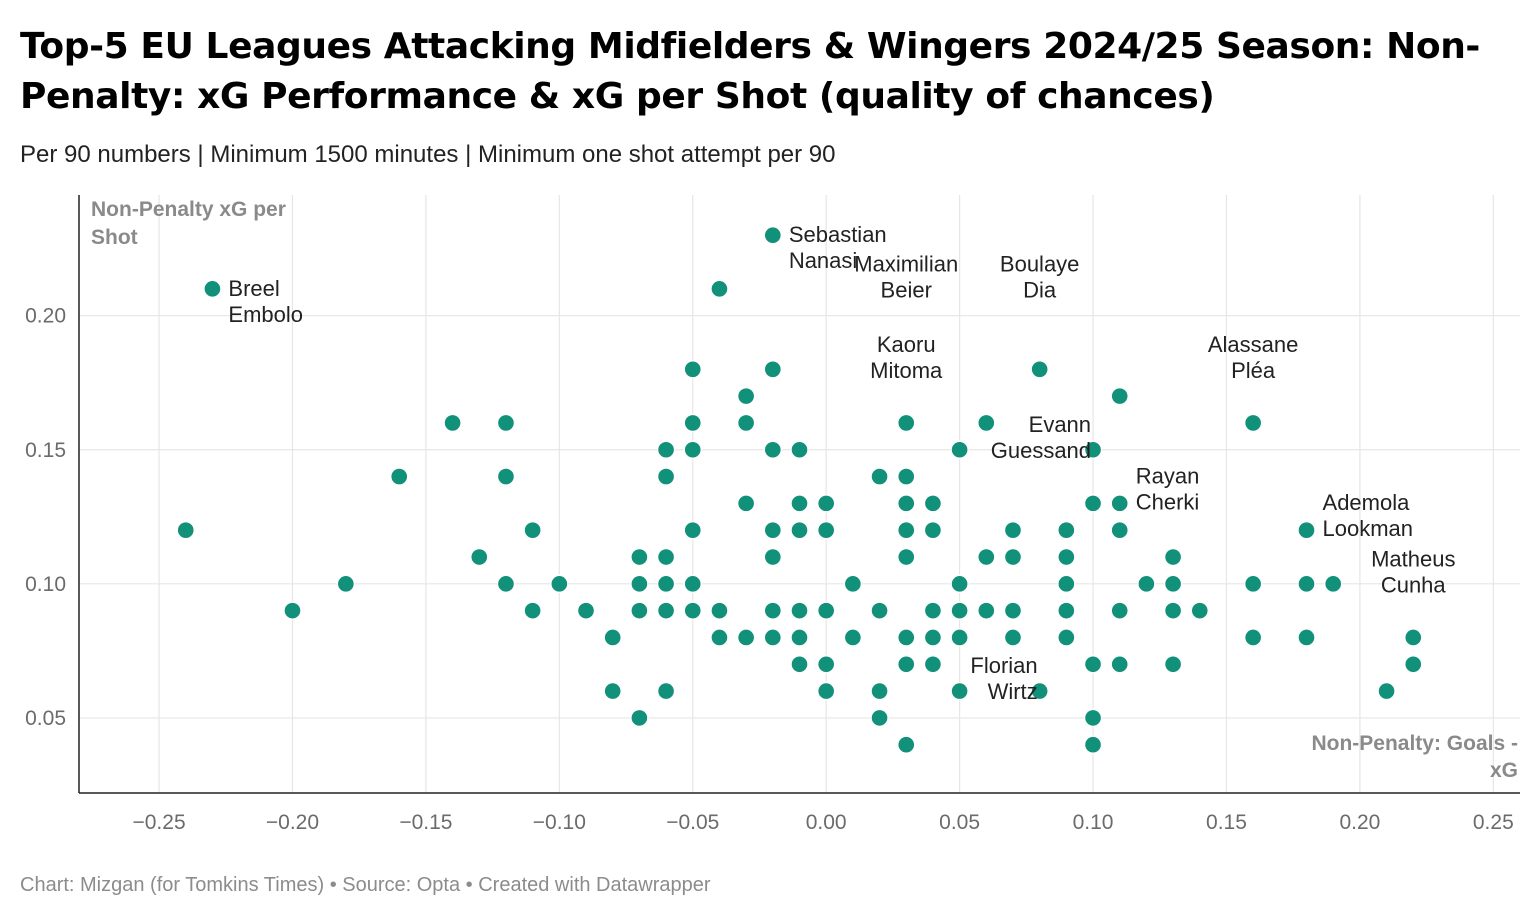 Image resolution: width=1540 pixels, height=920 pixels. Describe the element at coordinates (826, 822) in the screenshot. I see `x-tick-label: 0.00` at that location.